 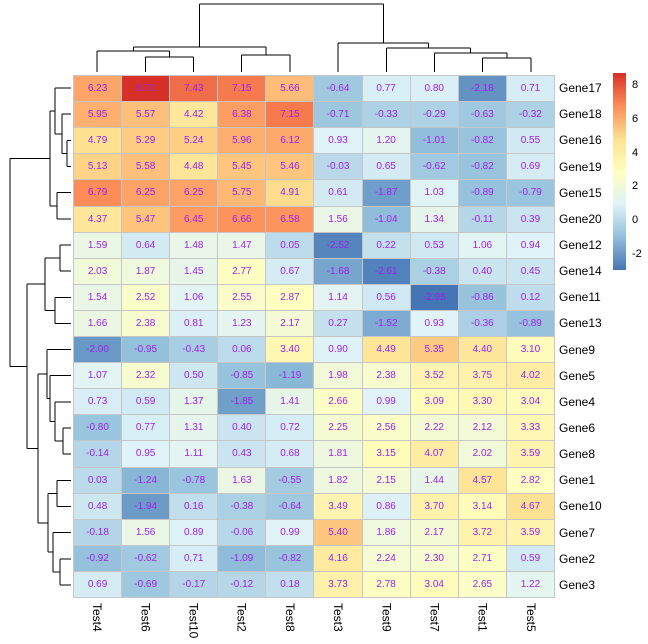 I want to click on column-label: Test3, so click(x=338, y=617).